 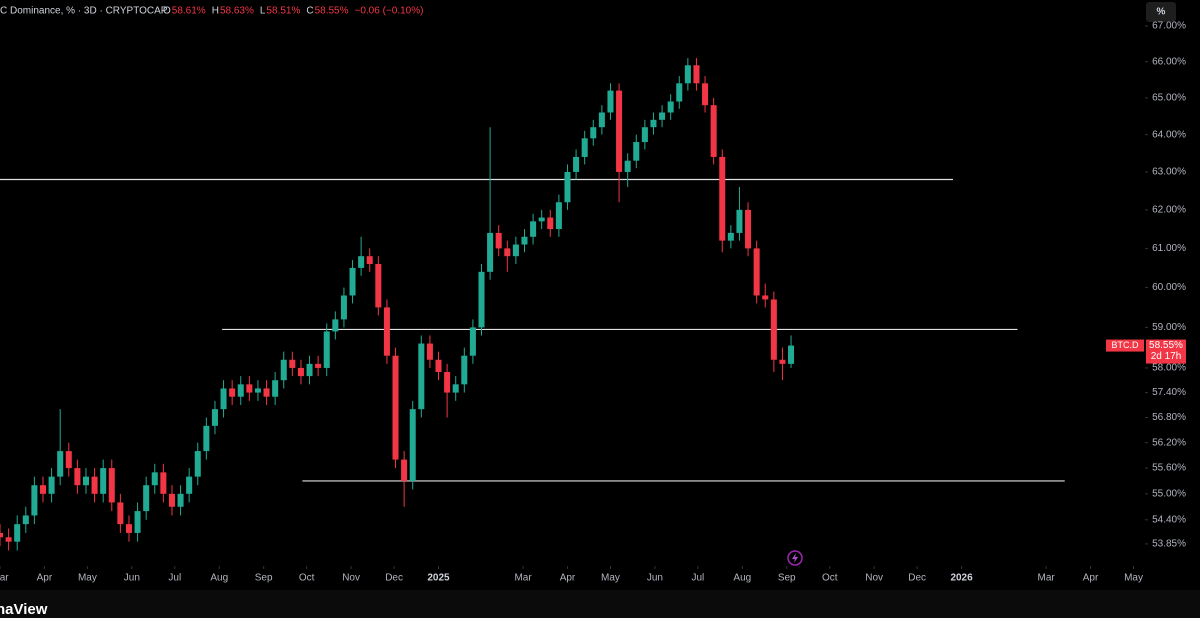 What do you see at coordinates (215, 11) in the screenshot?
I see `ohlc-key: H` at bounding box center [215, 11].